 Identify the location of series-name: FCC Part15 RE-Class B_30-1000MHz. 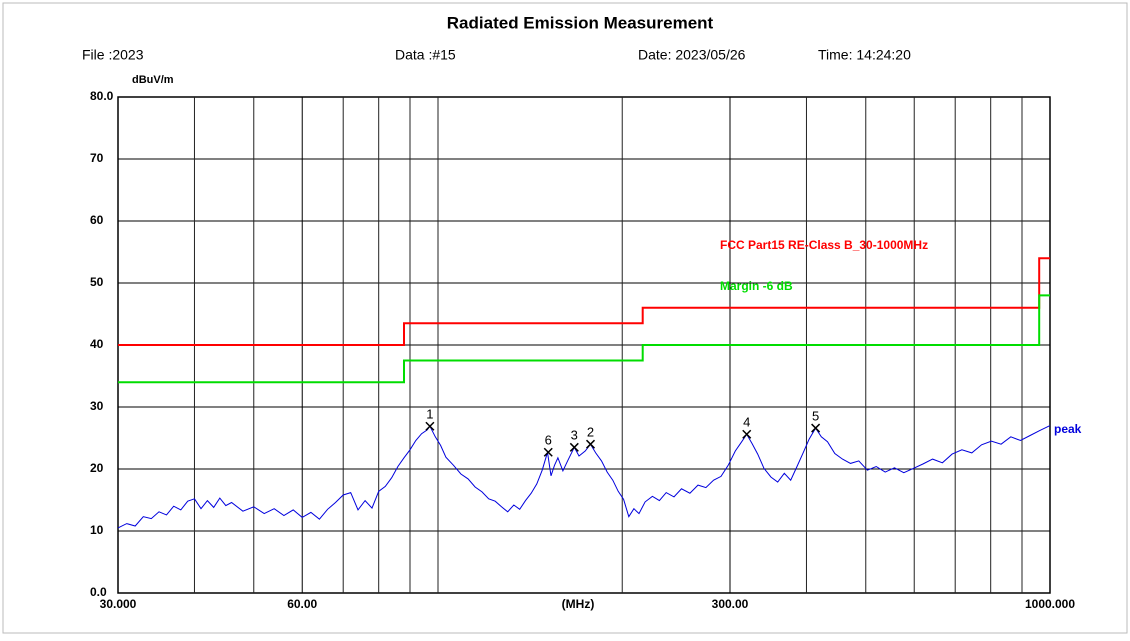
(824, 245).